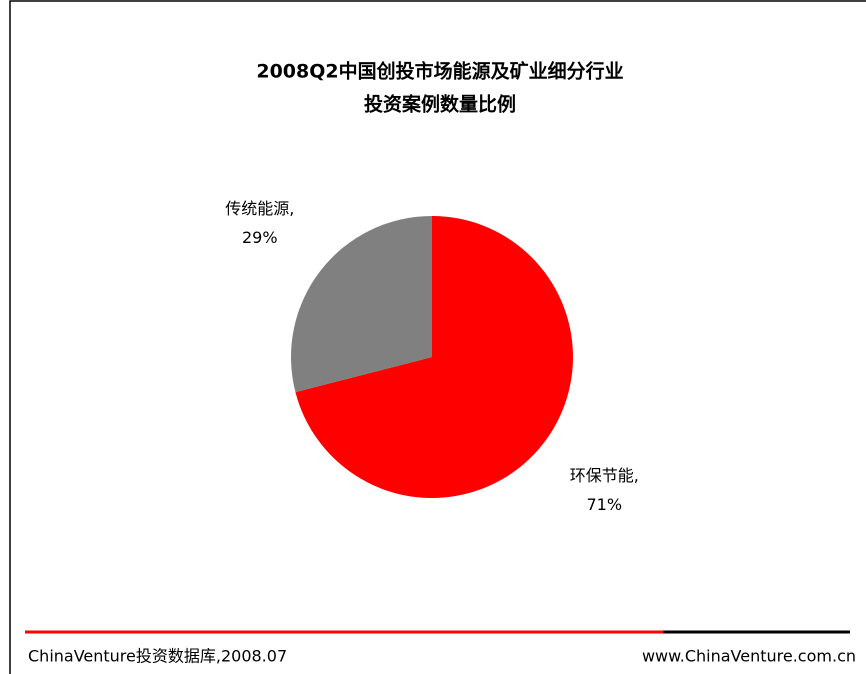 Image resolution: width=866 pixels, height=674 pixels. I want to click on value-label: 71%, so click(604, 504).